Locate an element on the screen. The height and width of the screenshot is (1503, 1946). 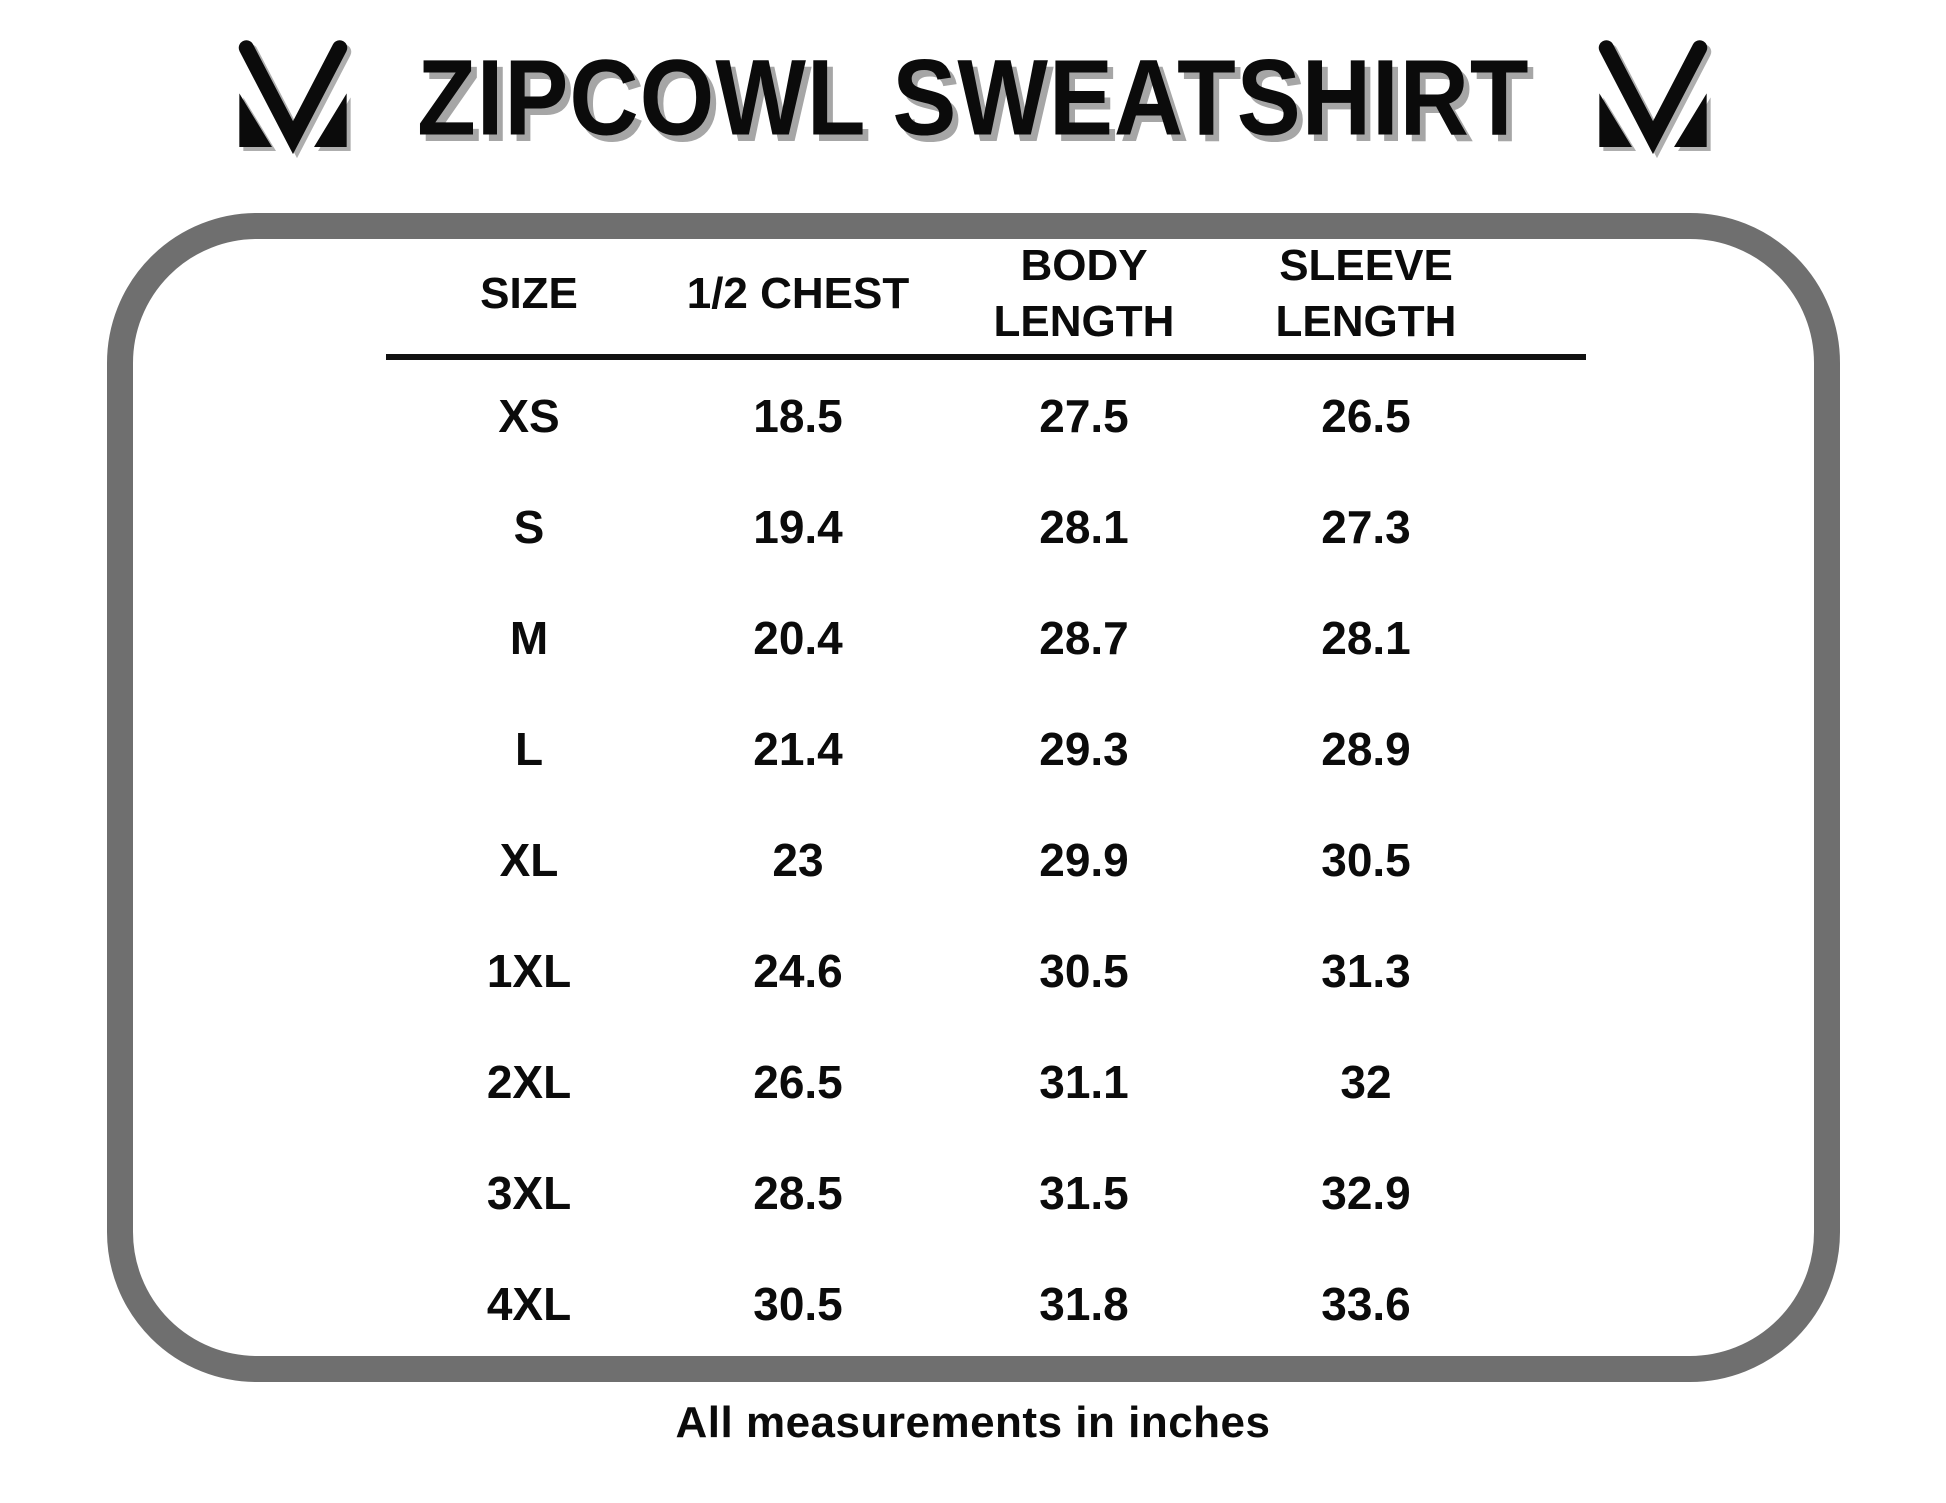
cell-sleeve-length: 32 is located at coordinates (1366, 1081).